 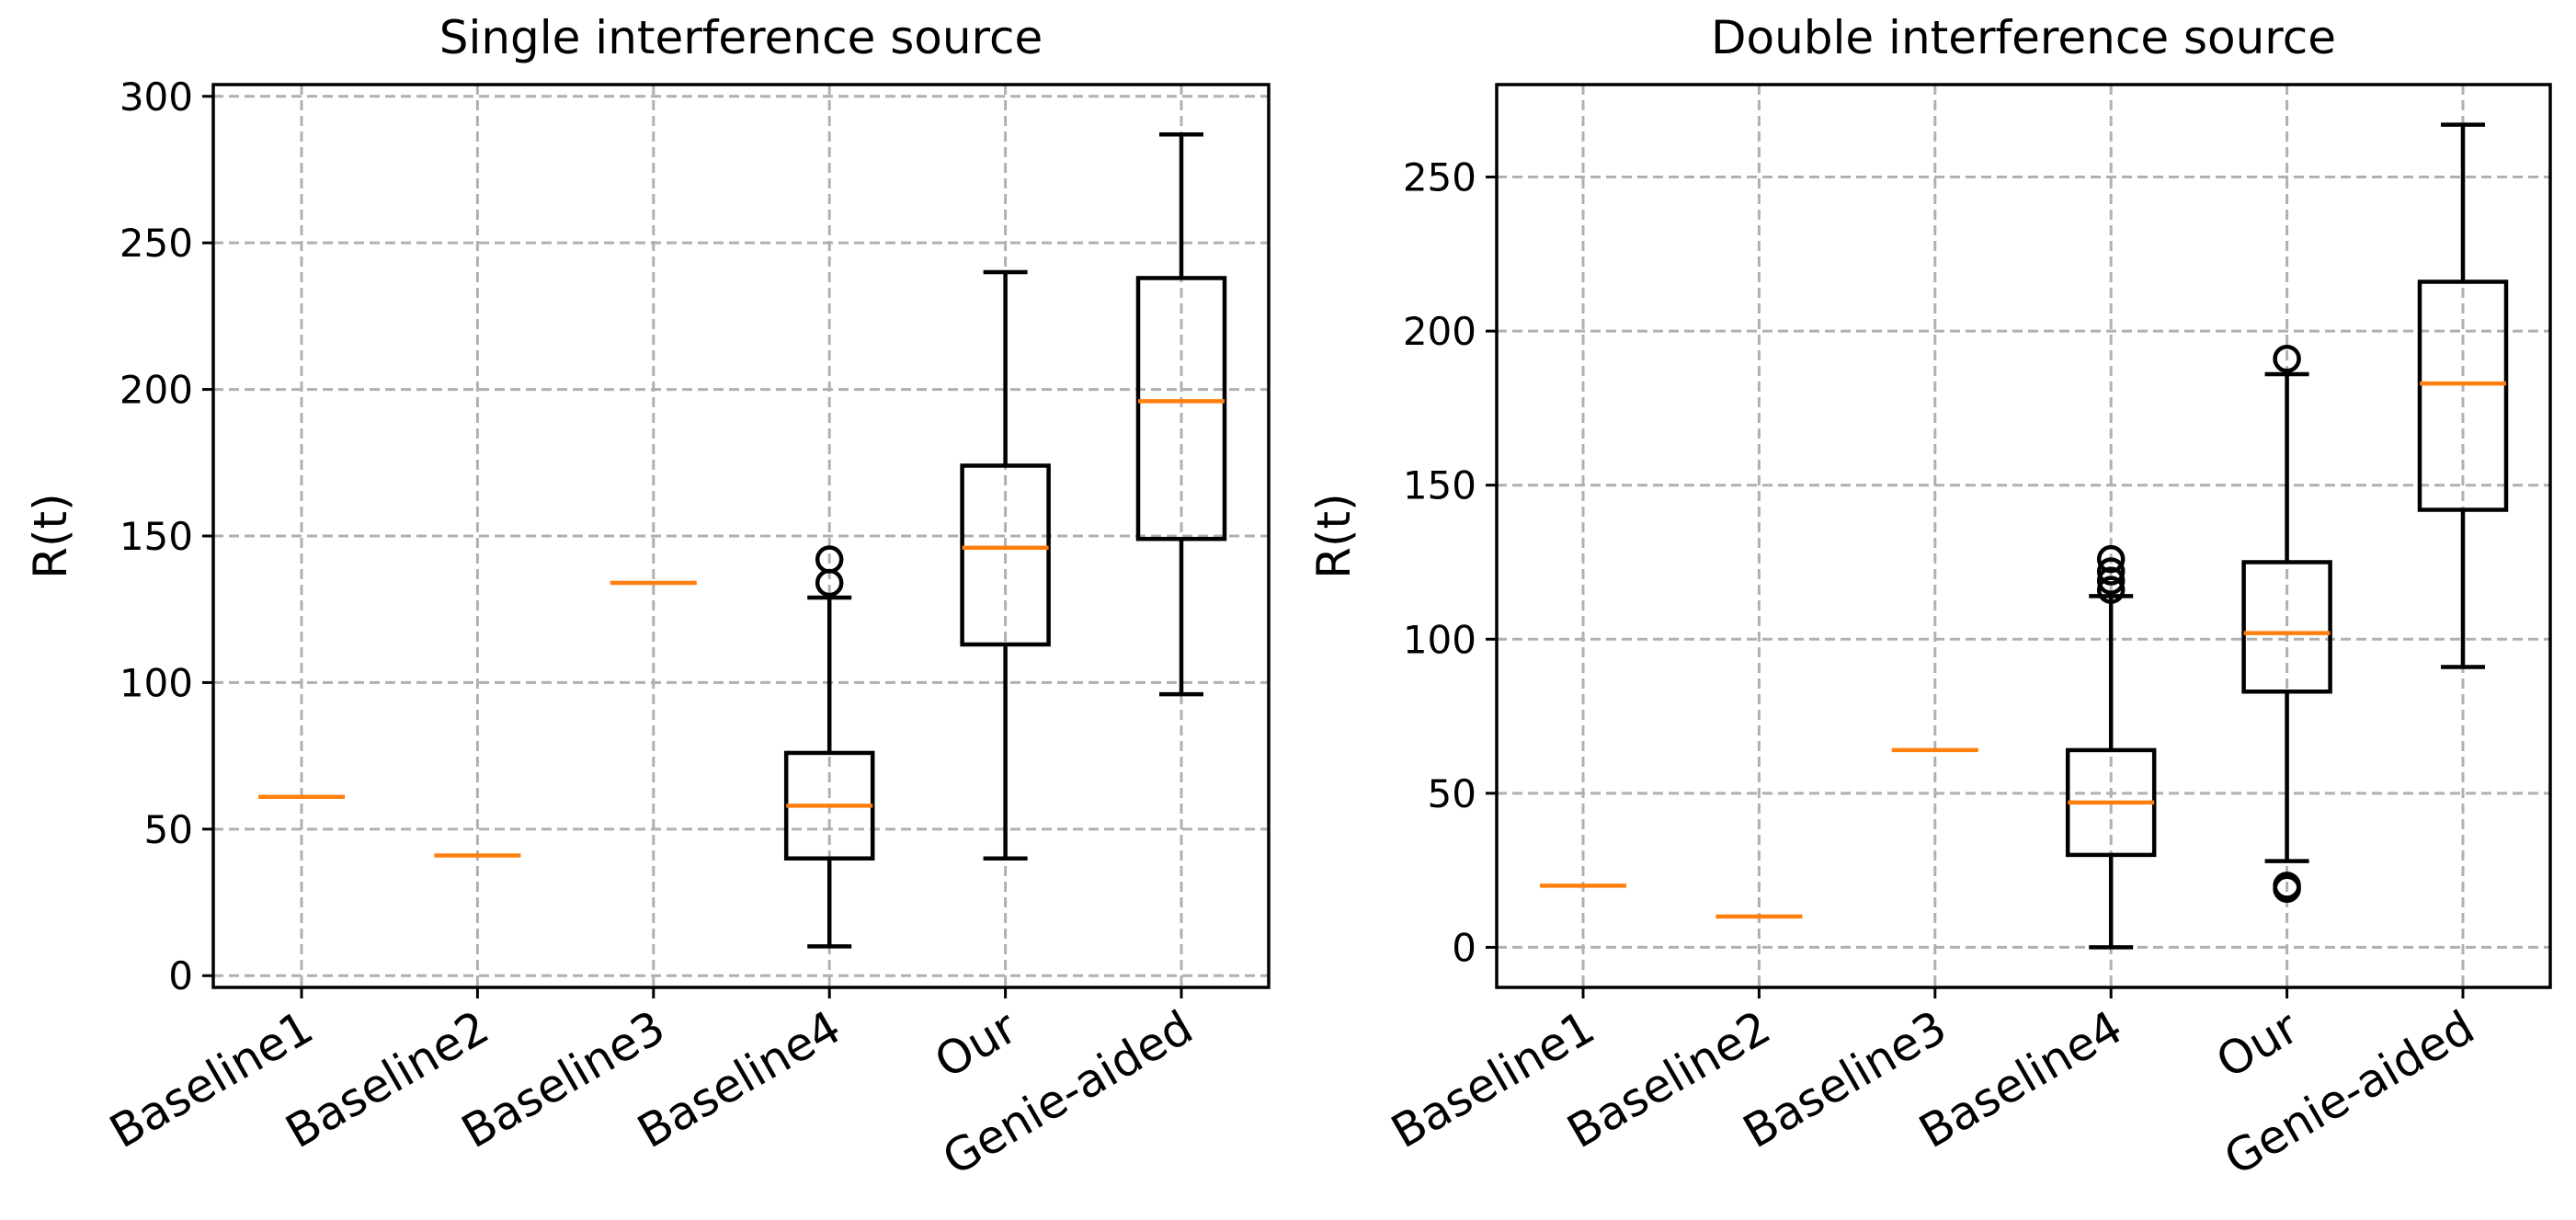 I want to click on y-tick-label: 300, so click(x=156, y=97).